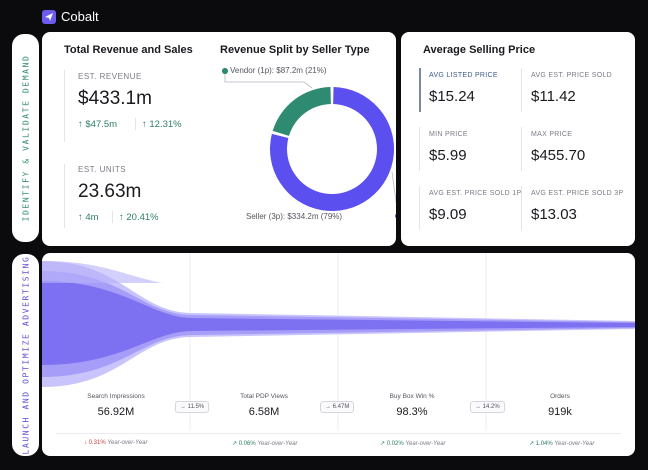  What do you see at coordinates (110, 76) in the screenshot?
I see `est-revenue-label: EST. REVENUE` at bounding box center [110, 76].